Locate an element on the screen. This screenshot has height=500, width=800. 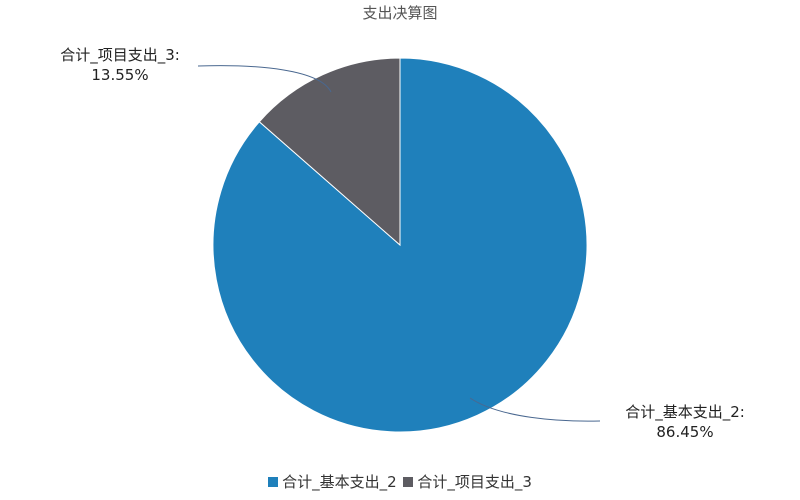
data-label-name: 合计_项目支出_3: is located at coordinates (120, 55).